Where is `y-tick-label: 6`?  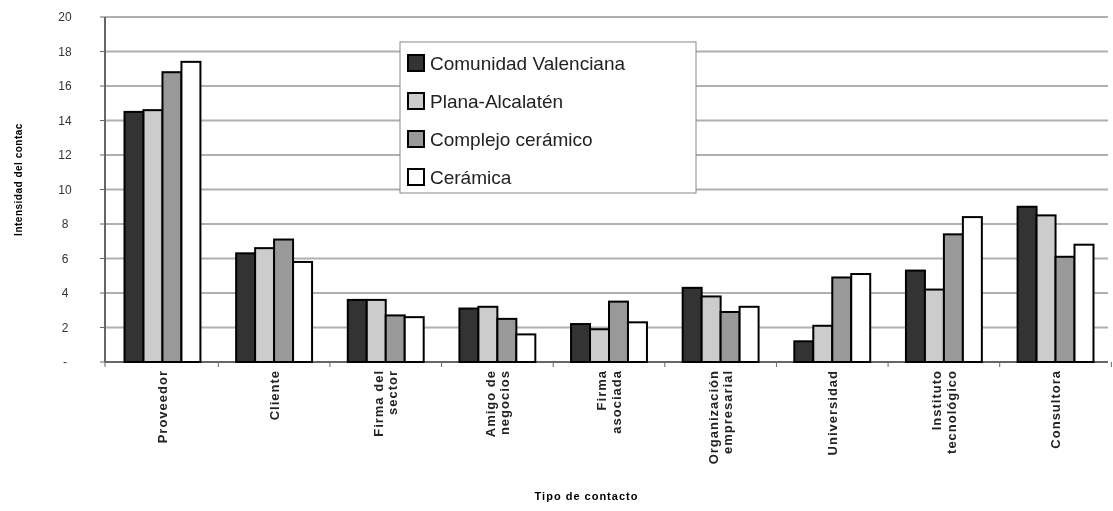 y-tick-label: 6 is located at coordinates (65, 258).